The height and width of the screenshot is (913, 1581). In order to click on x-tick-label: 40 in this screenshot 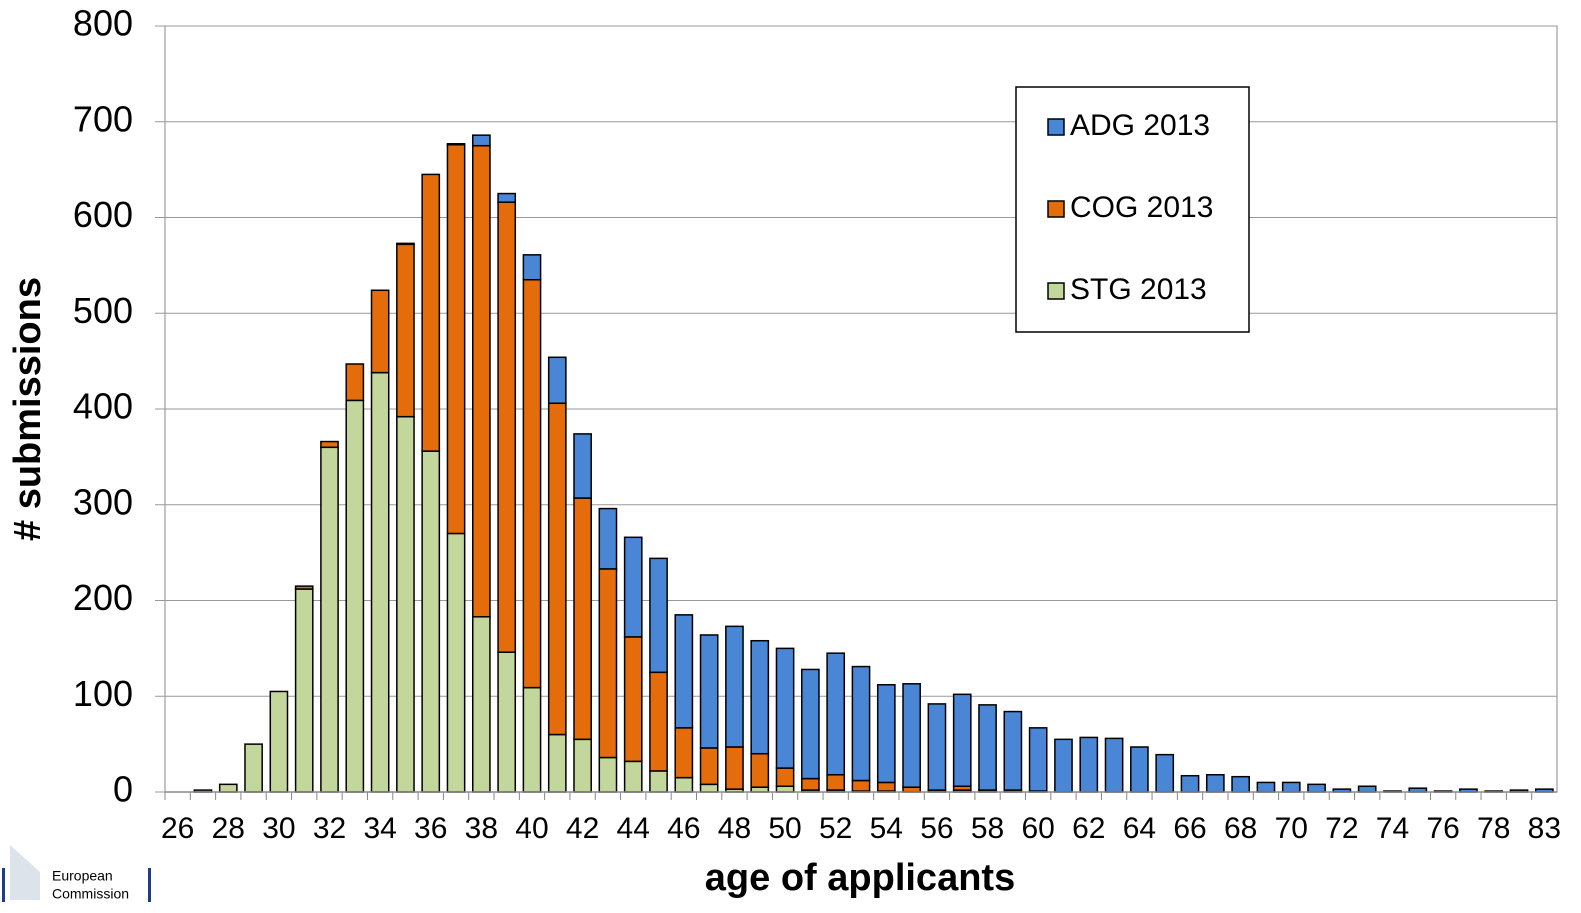, I will do `click(531, 828)`.